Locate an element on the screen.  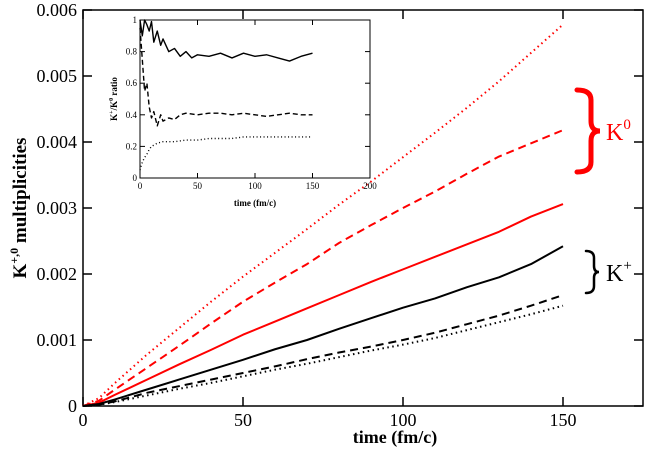
inset-x-tick-label: 50 is located at coordinates (198, 186).